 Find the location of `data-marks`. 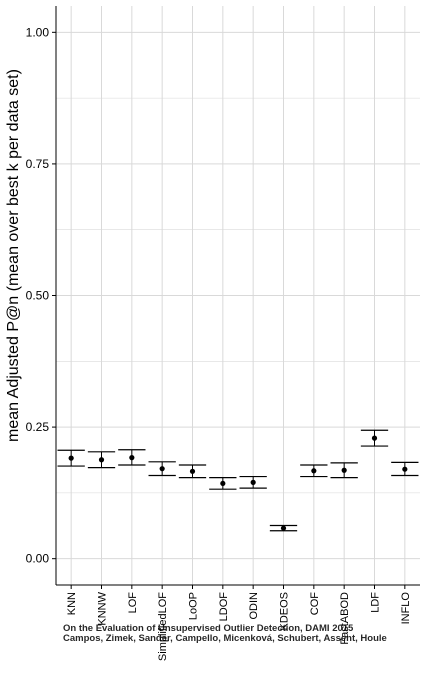

data-marks is located at coordinates (238, 480).